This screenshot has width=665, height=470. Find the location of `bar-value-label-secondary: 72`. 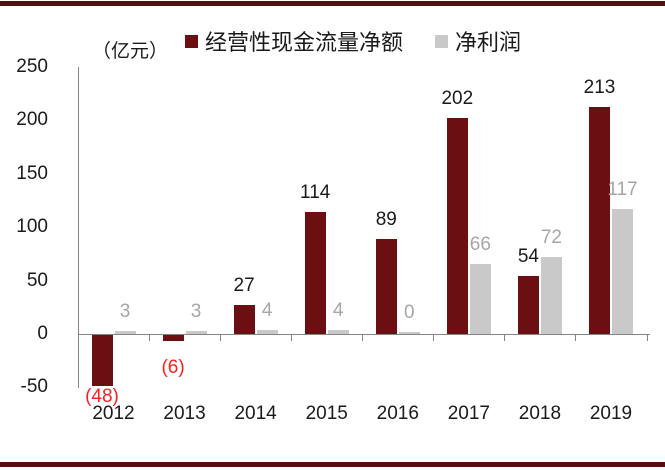

bar-value-label-secondary: 72 is located at coordinates (551, 238).